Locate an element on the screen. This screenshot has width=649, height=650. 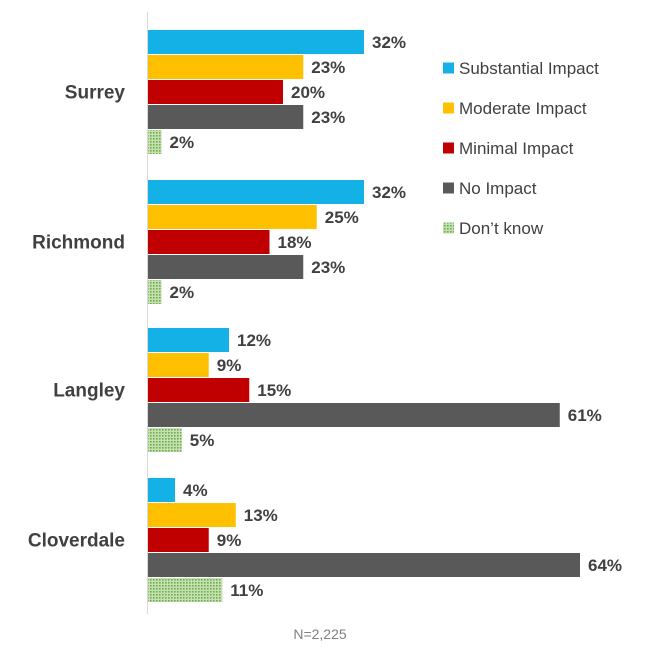
bar-langley-substantial-impact is located at coordinates (188, 340).